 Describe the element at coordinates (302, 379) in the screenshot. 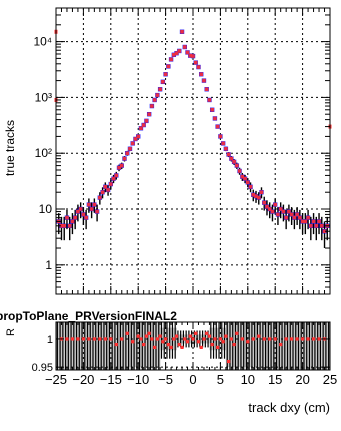

I see `ratio-x-tick-label: 20` at that location.